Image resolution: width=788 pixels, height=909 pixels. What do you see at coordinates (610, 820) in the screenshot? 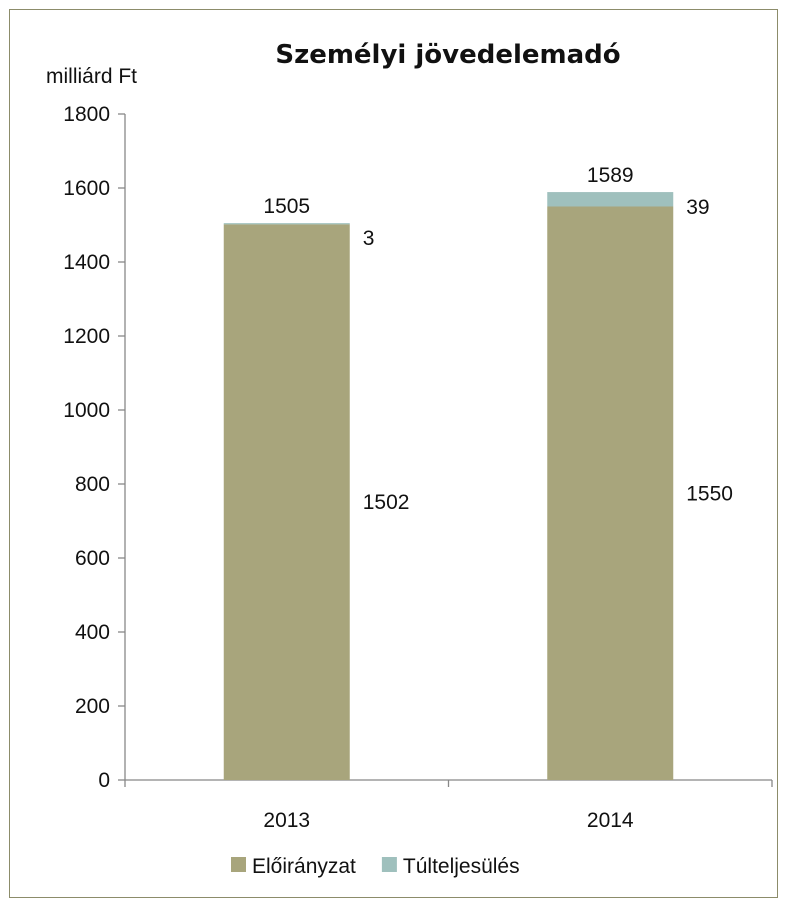
I see `x-category-label: 2014` at bounding box center [610, 820].